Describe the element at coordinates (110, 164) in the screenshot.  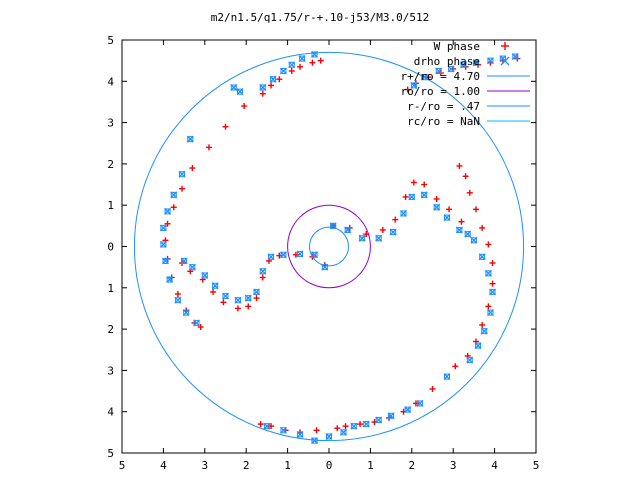
I see `y-tick-label: 2` at that location.